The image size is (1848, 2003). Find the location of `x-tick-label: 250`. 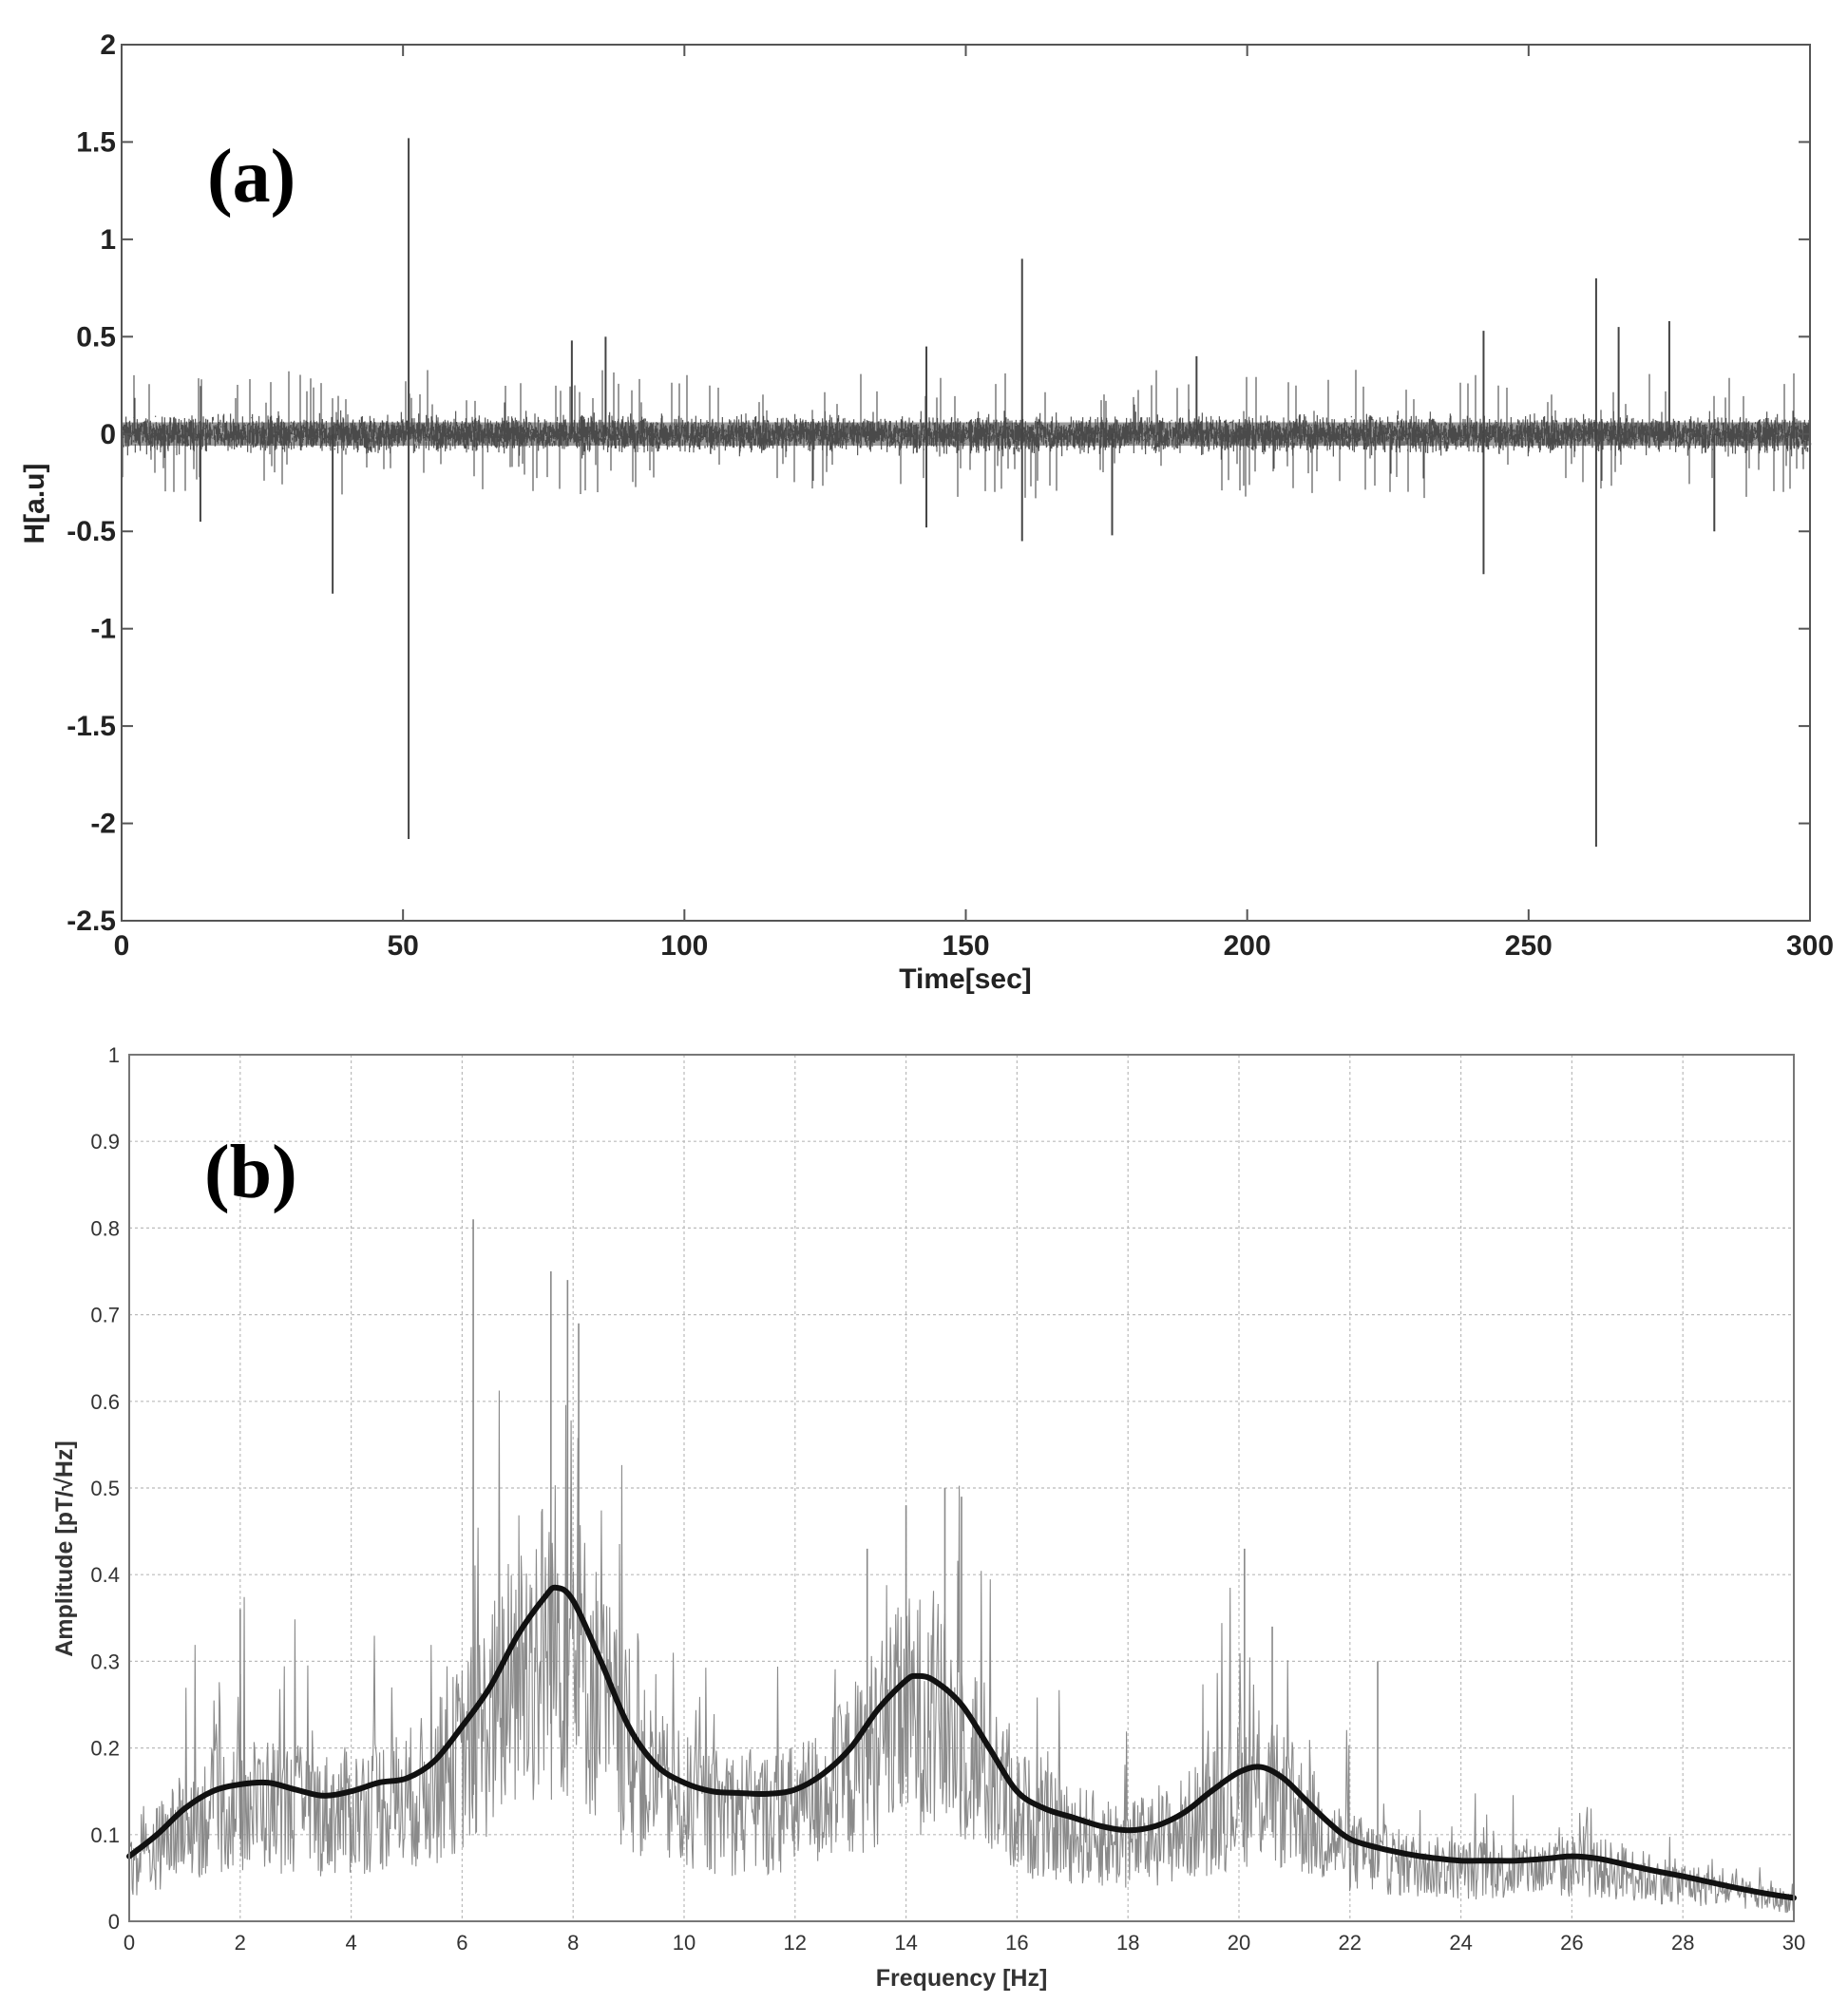

x-tick-label: 250 is located at coordinates (1529, 946).